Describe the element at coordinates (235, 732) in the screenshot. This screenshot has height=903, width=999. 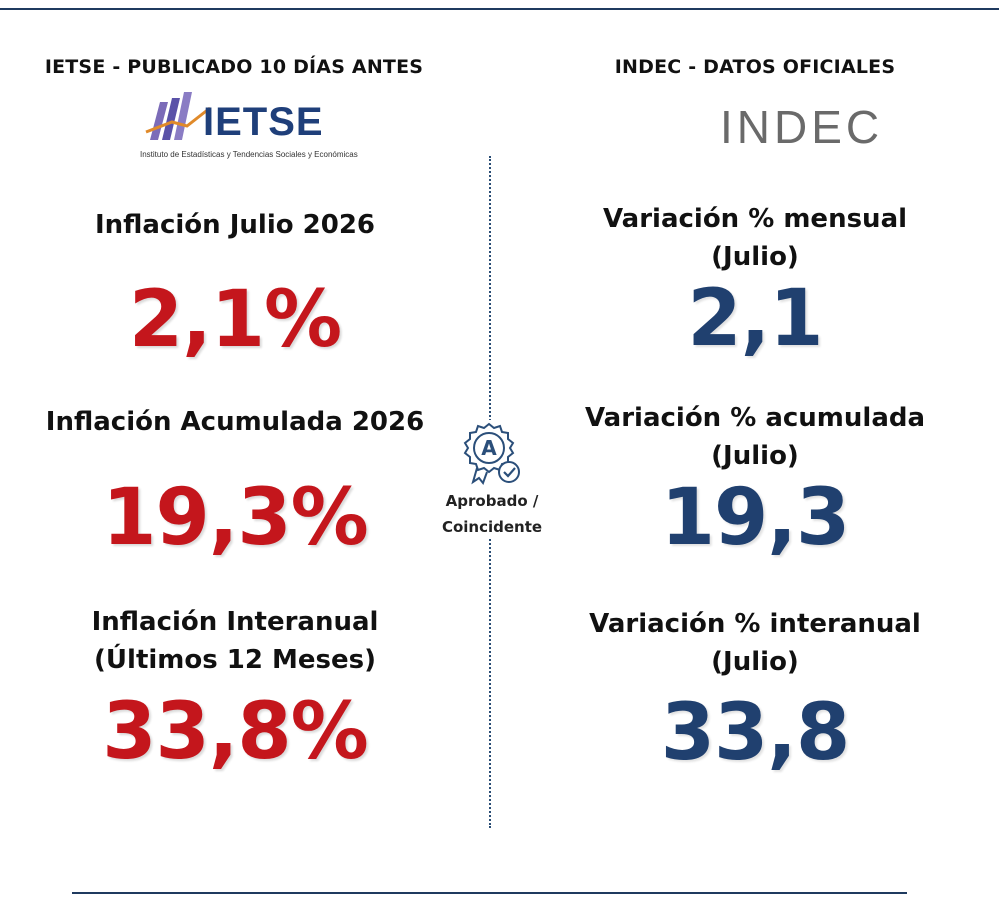
I see `ietse-value-yoy: 33,8%` at that location.